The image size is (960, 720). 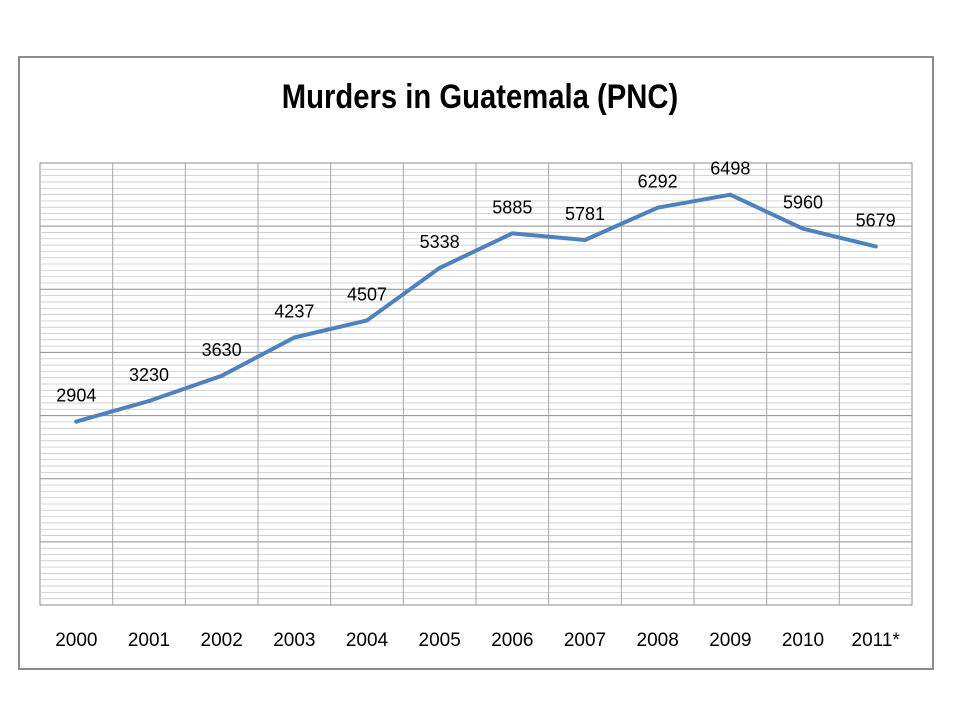 What do you see at coordinates (585, 640) in the screenshot?
I see `x-tick-label-2007: 2007` at bounding box center [585, 640].